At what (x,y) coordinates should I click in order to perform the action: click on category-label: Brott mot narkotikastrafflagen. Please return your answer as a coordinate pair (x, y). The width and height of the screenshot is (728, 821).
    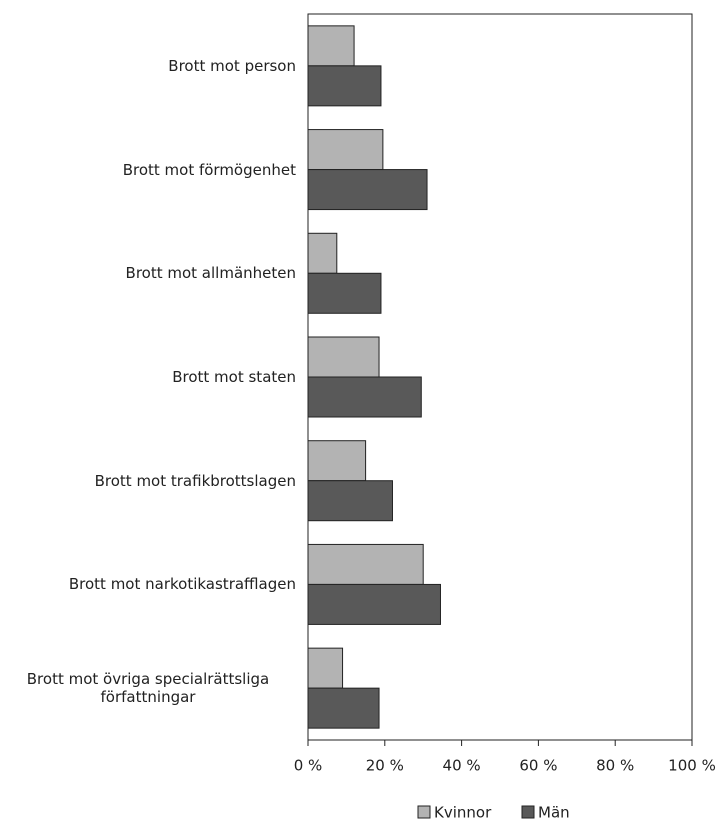
    Looking at the image, I should click on (148, 584).